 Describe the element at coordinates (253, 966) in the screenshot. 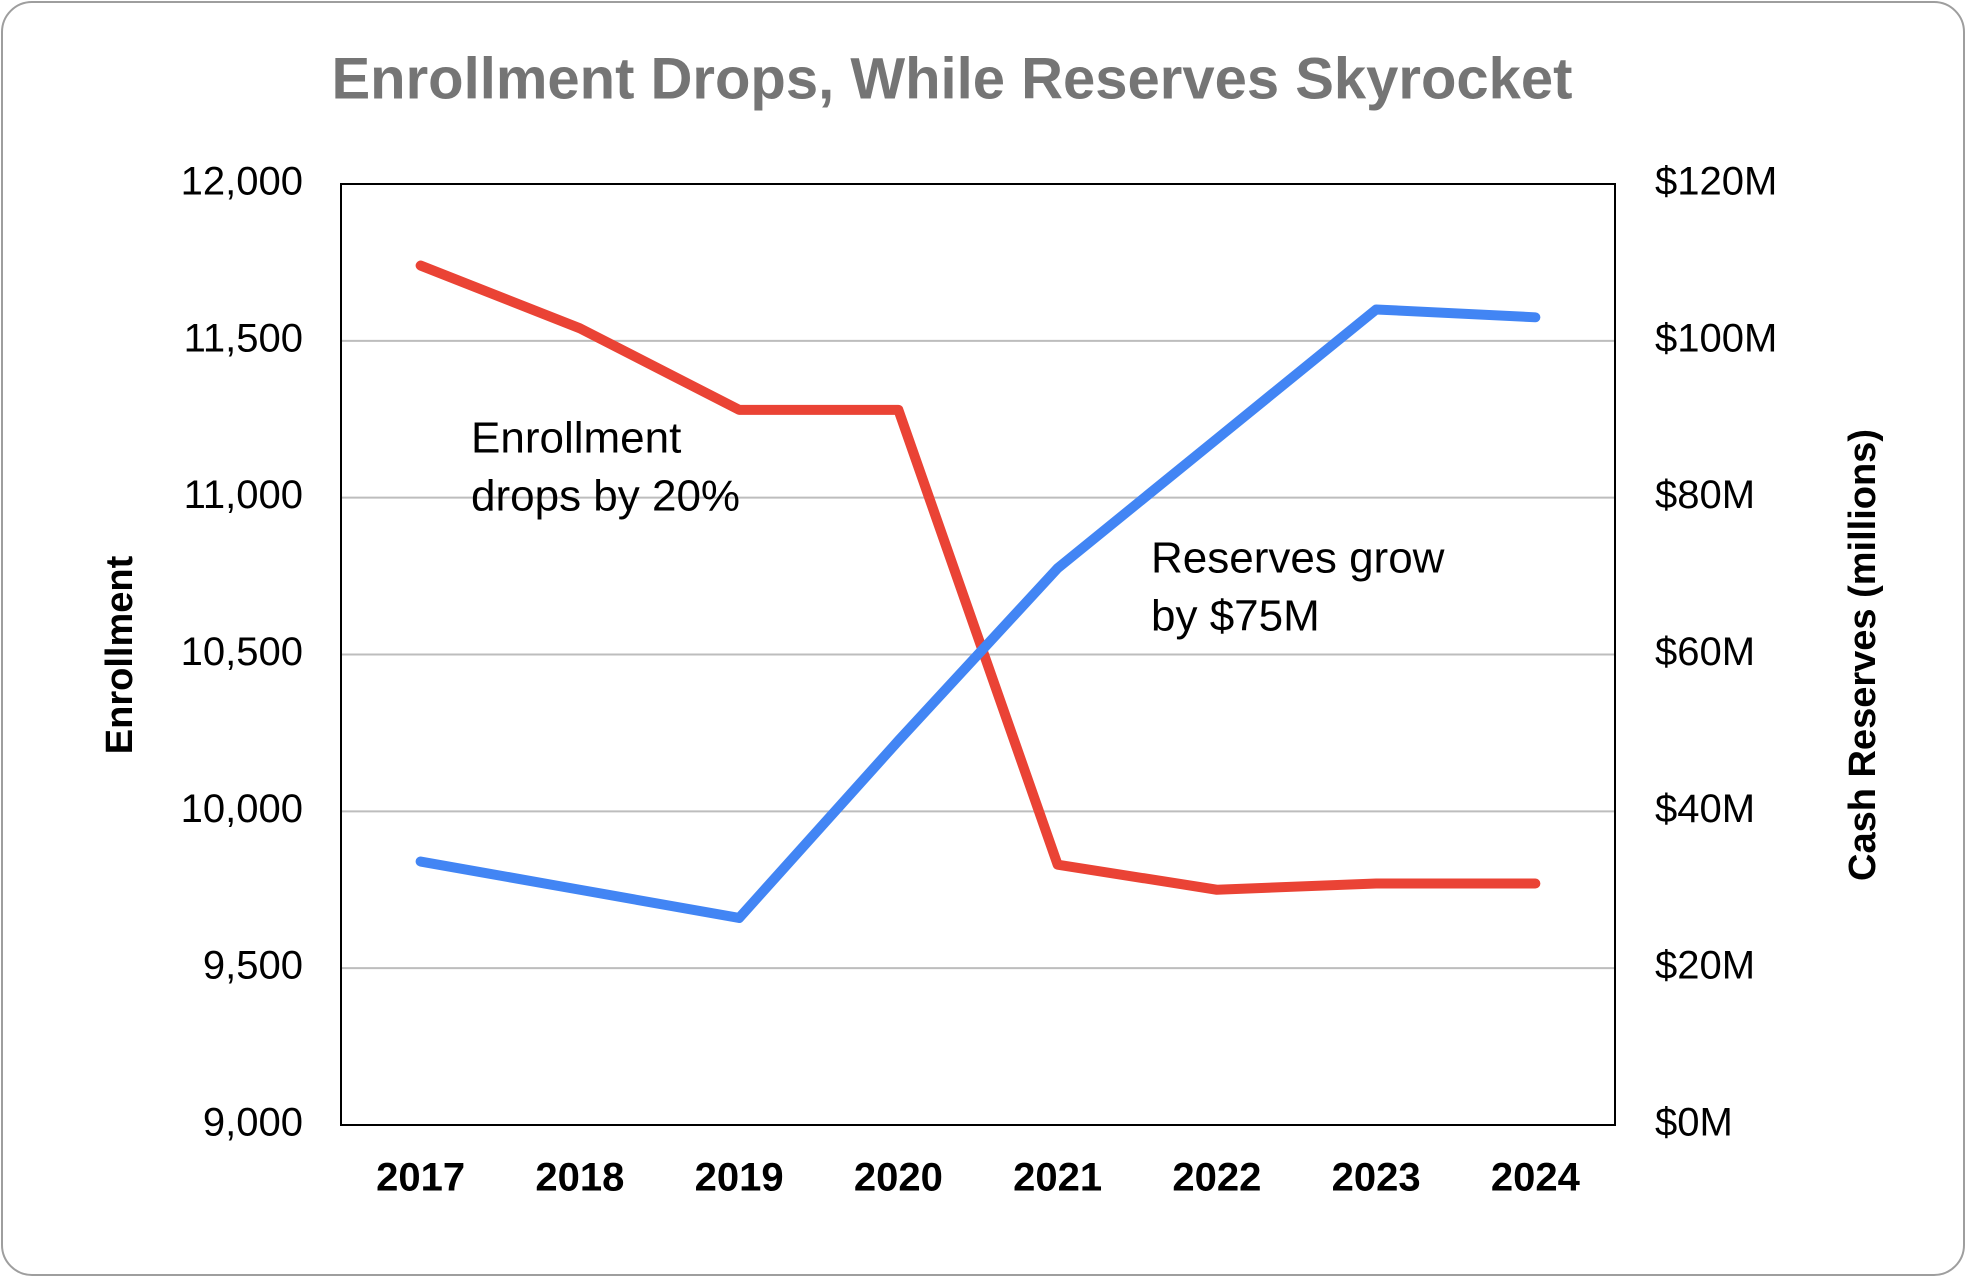

I see `y-tick-label: 9,500` at that location.